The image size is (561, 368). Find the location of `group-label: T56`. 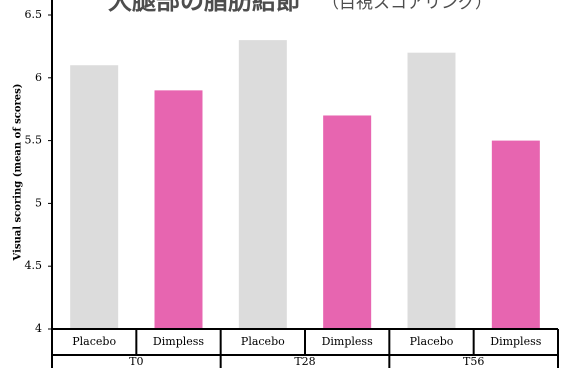

group-label: T56 is located at coordinates (473, 361).